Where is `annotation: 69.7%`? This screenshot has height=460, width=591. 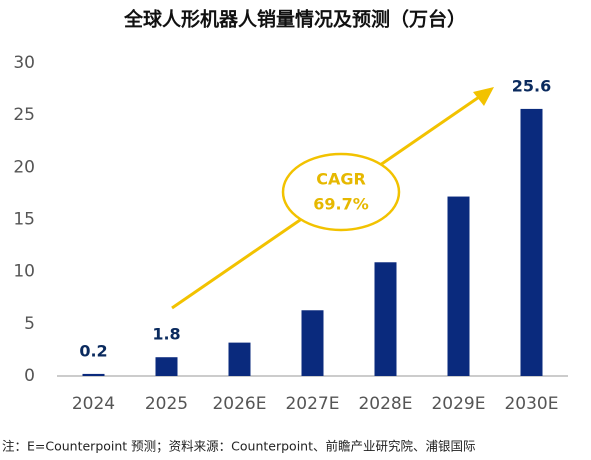
annotation: 69.7% is located at coordinates (341, 204).